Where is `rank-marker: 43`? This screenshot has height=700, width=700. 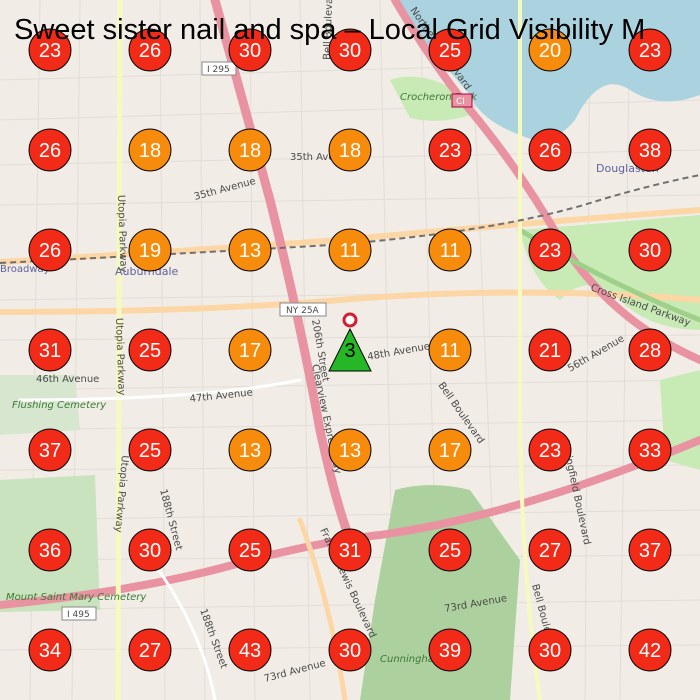
rank-marker: 43 is located at coordinates (250, 650).